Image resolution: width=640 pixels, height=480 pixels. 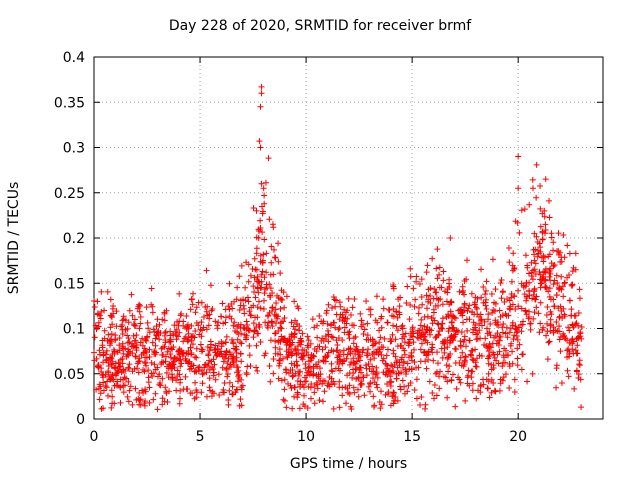 What do you see at coordinates (80, 420) in the screenshot?
I see `y-tick-label: 0` at bounding box center [80, 420].